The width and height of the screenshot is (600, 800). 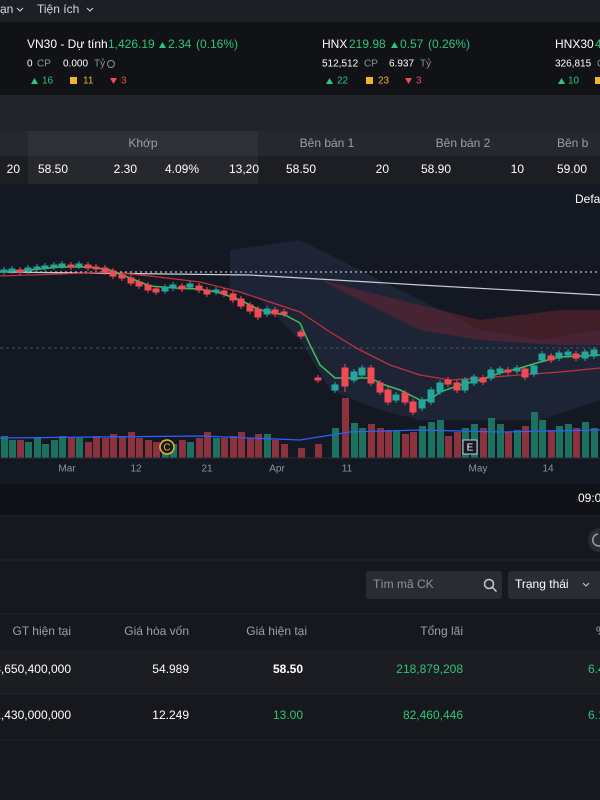 I want to click on index-change: 0.57, so click(x=412, y=44).